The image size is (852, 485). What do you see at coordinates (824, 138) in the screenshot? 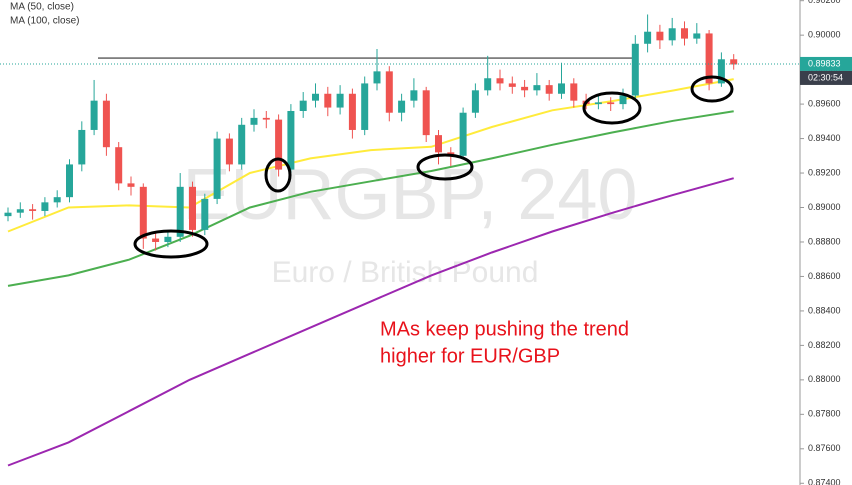
I see `y-tick-label: 0.89400` at bounding box center [824, 138].